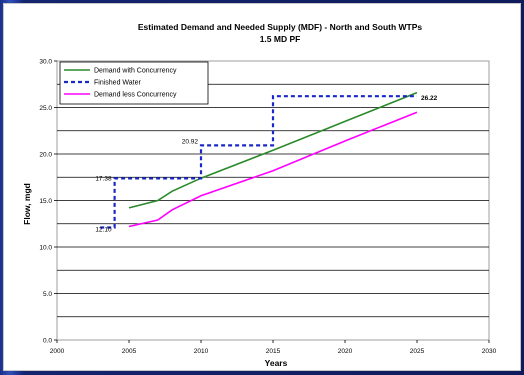 The image size is (524, 375). What do you see at coordinates (276, 363) in the screenshot?
I see `x-axis-label: Years` at bounding box center [276, 363].